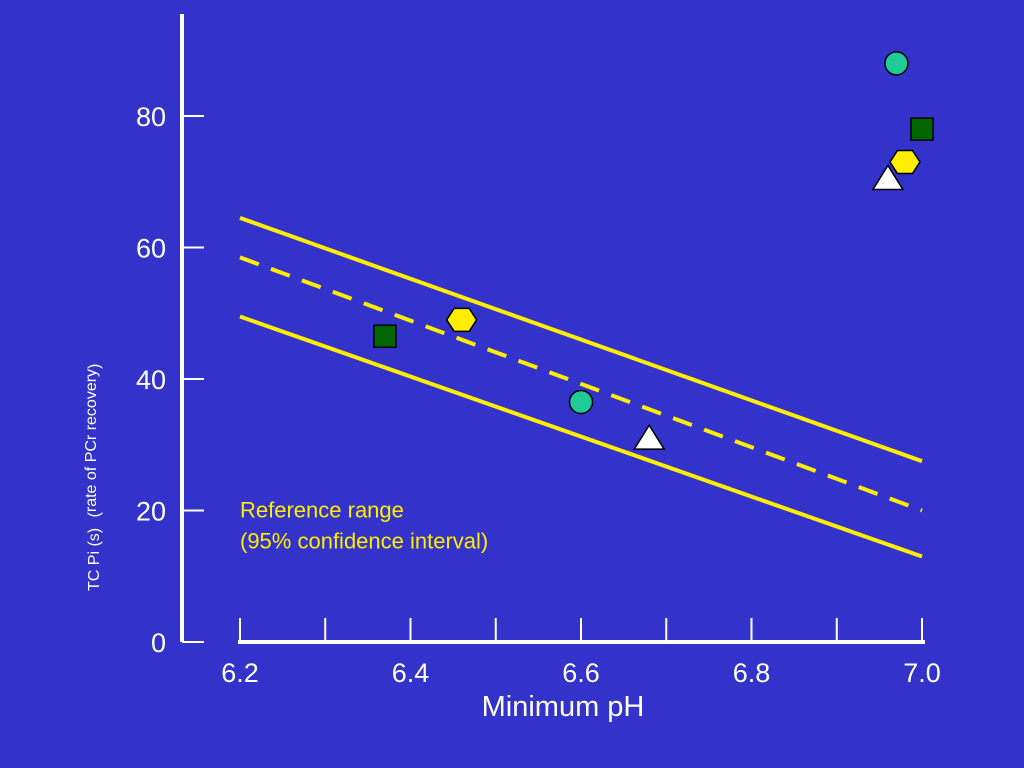 This screenshot has width=1024, height=768. Describe the element at coordinates (94, 514) in the screenshot. I see `y-axis-label-open-paren: (` at that location.